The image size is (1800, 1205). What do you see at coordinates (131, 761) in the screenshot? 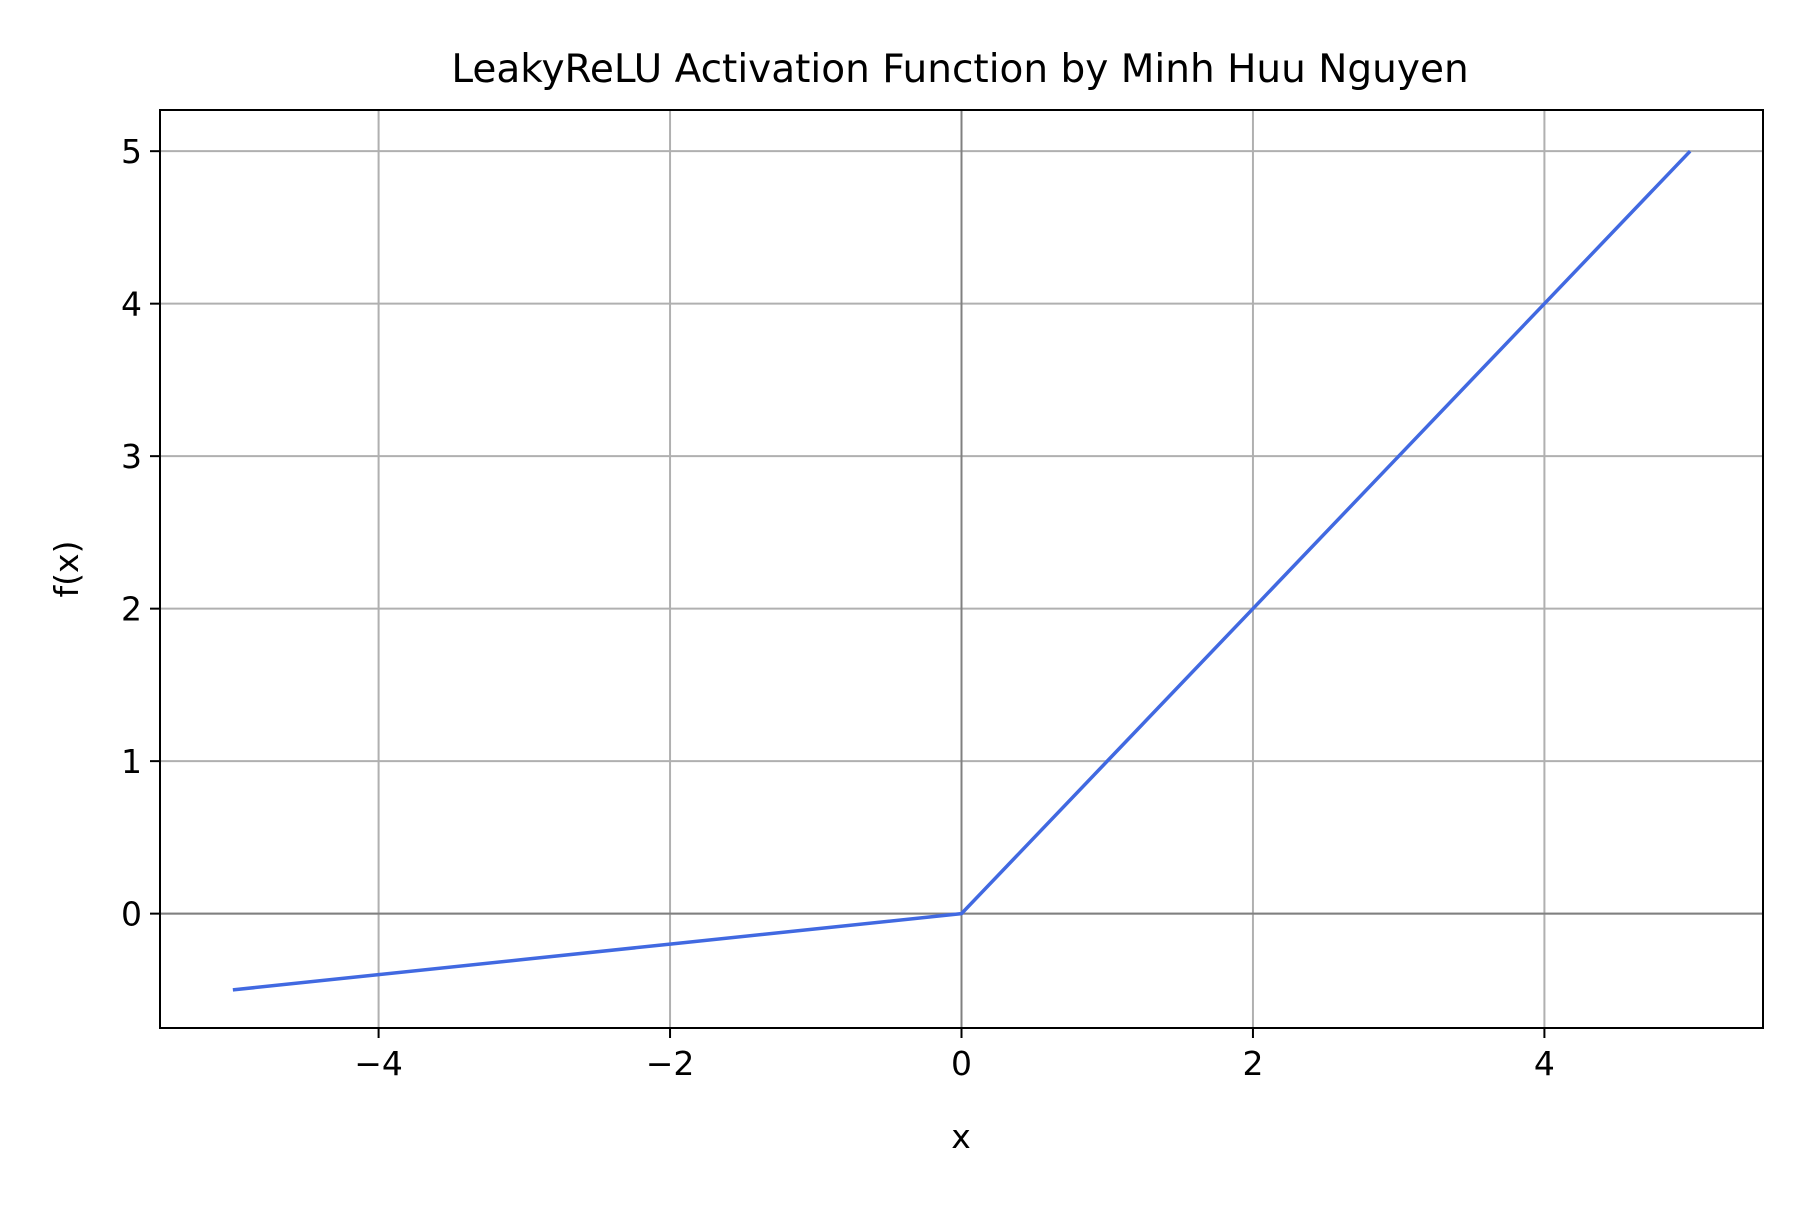
I see `y-tick-label: 1` at bounding box center [131, 761].